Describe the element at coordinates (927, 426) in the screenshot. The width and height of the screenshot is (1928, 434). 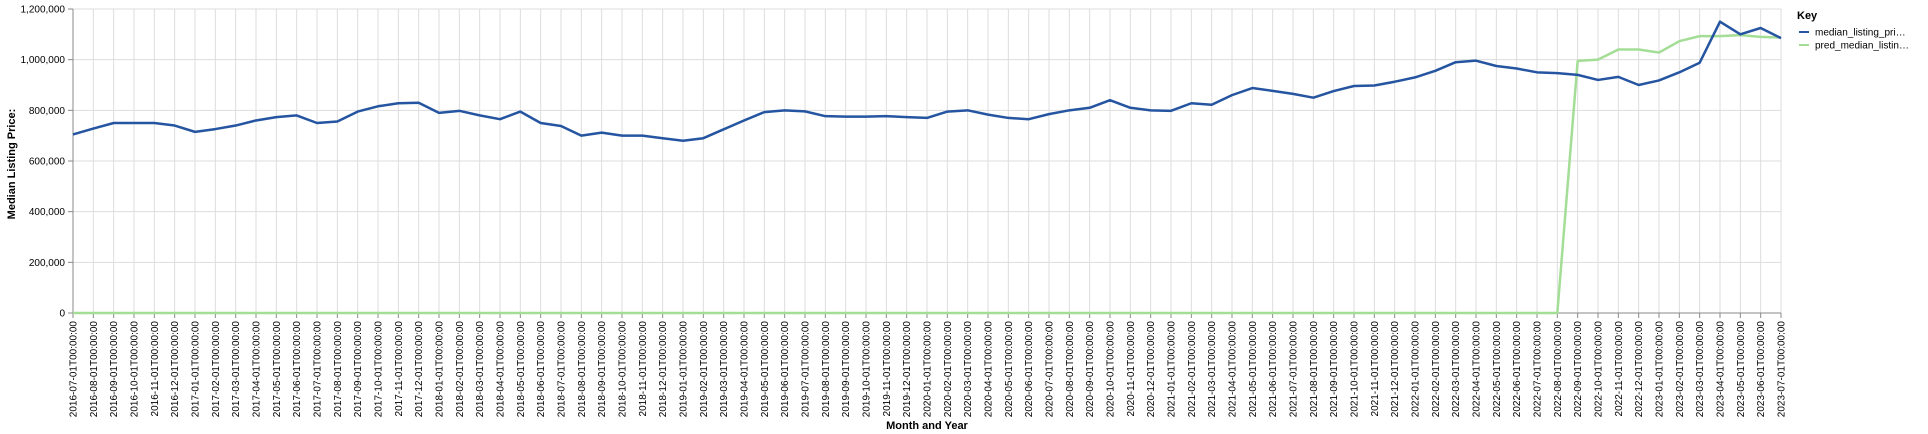
I see `x-axis-title: Month and Year` at that location.